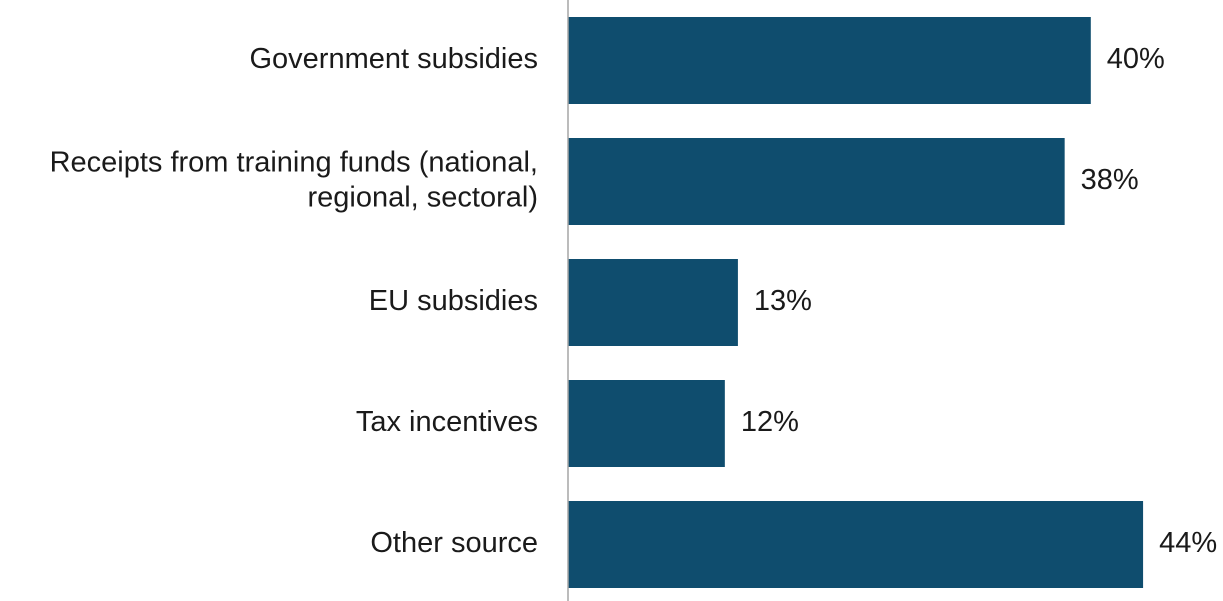 This screenshot has height=601, width=1223. What do you see at coordinates (1188, 543) in the screenshot?
I see `bar-value-label: 44%` at bounding box center [1188, 543].